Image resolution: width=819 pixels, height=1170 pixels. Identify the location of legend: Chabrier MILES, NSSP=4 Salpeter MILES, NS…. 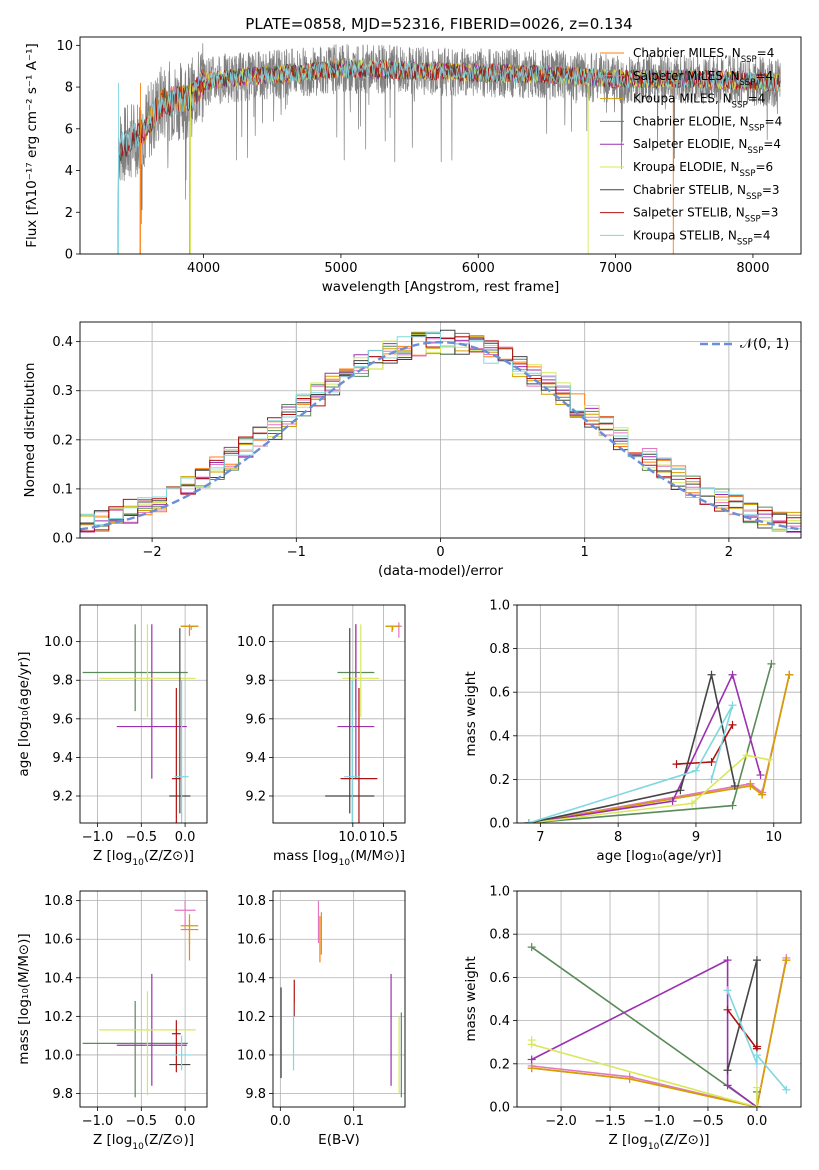
(691, 146).